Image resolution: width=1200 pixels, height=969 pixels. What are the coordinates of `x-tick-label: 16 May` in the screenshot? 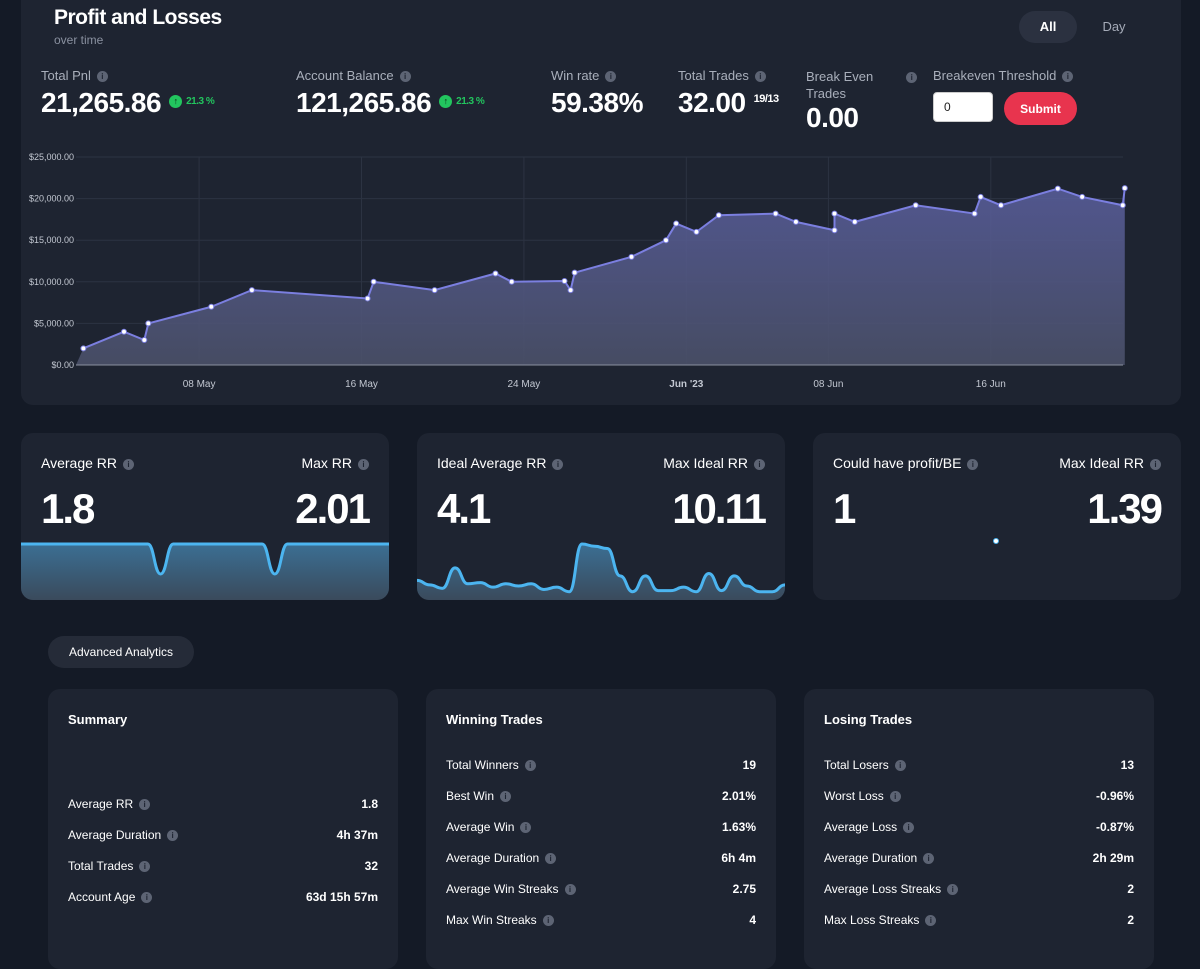 It's located at (361, 384).